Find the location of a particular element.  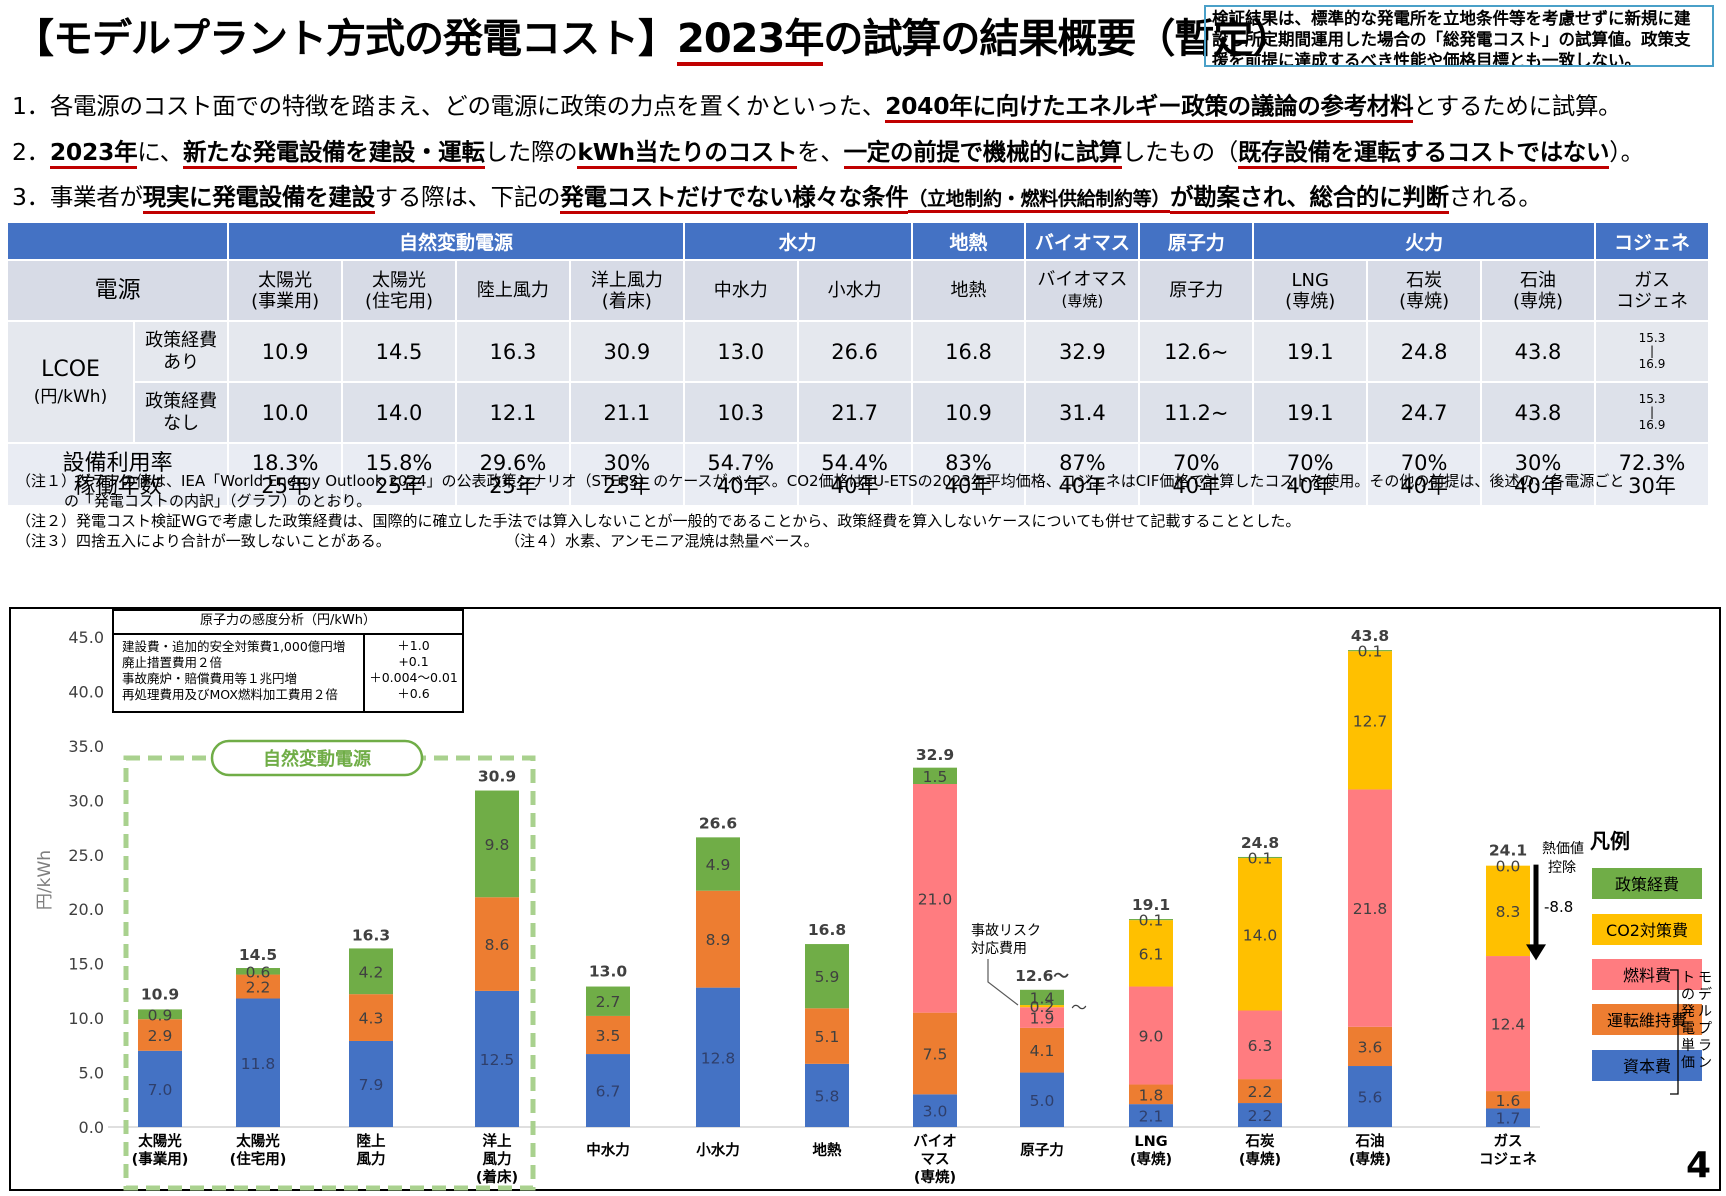

bar-value-label: 5.6 is located at coordinates (1370, 1098).